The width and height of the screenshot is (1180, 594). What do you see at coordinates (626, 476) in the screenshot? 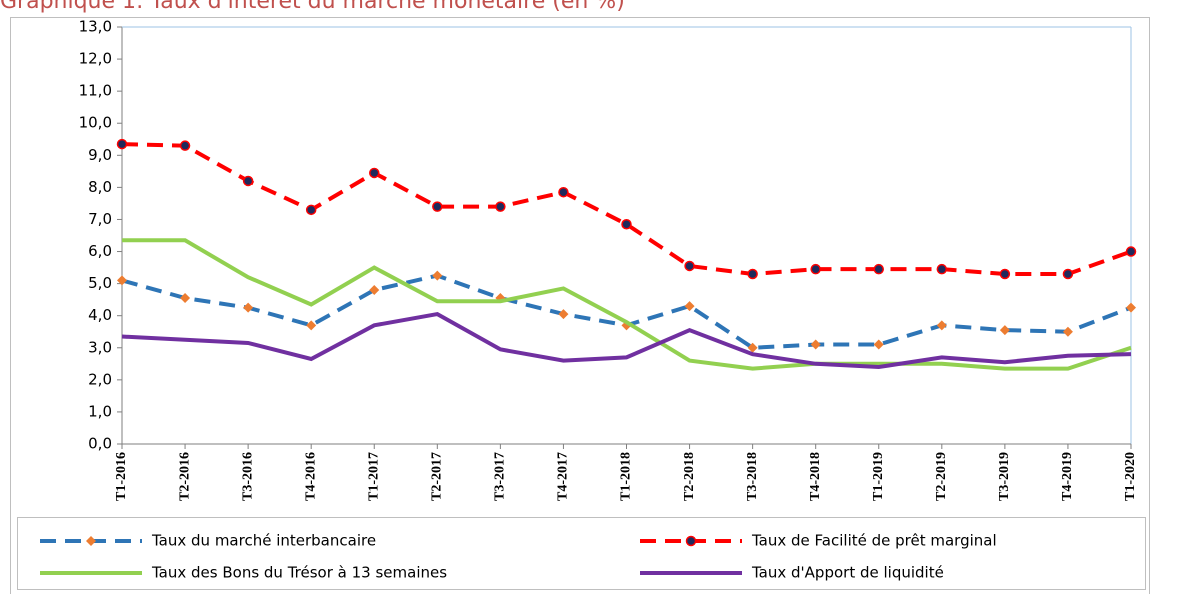
I see `x-tick-label: T1-2018` at bounding box center [626, 476].